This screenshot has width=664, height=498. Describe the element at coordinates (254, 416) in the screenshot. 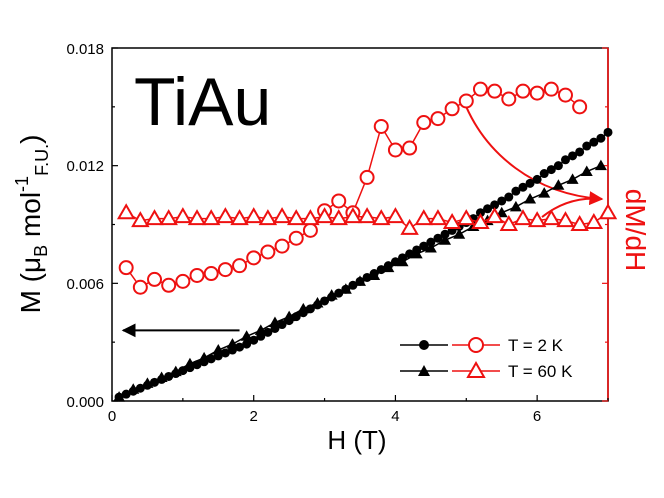

I see `x-tick-label: 2` at that location.